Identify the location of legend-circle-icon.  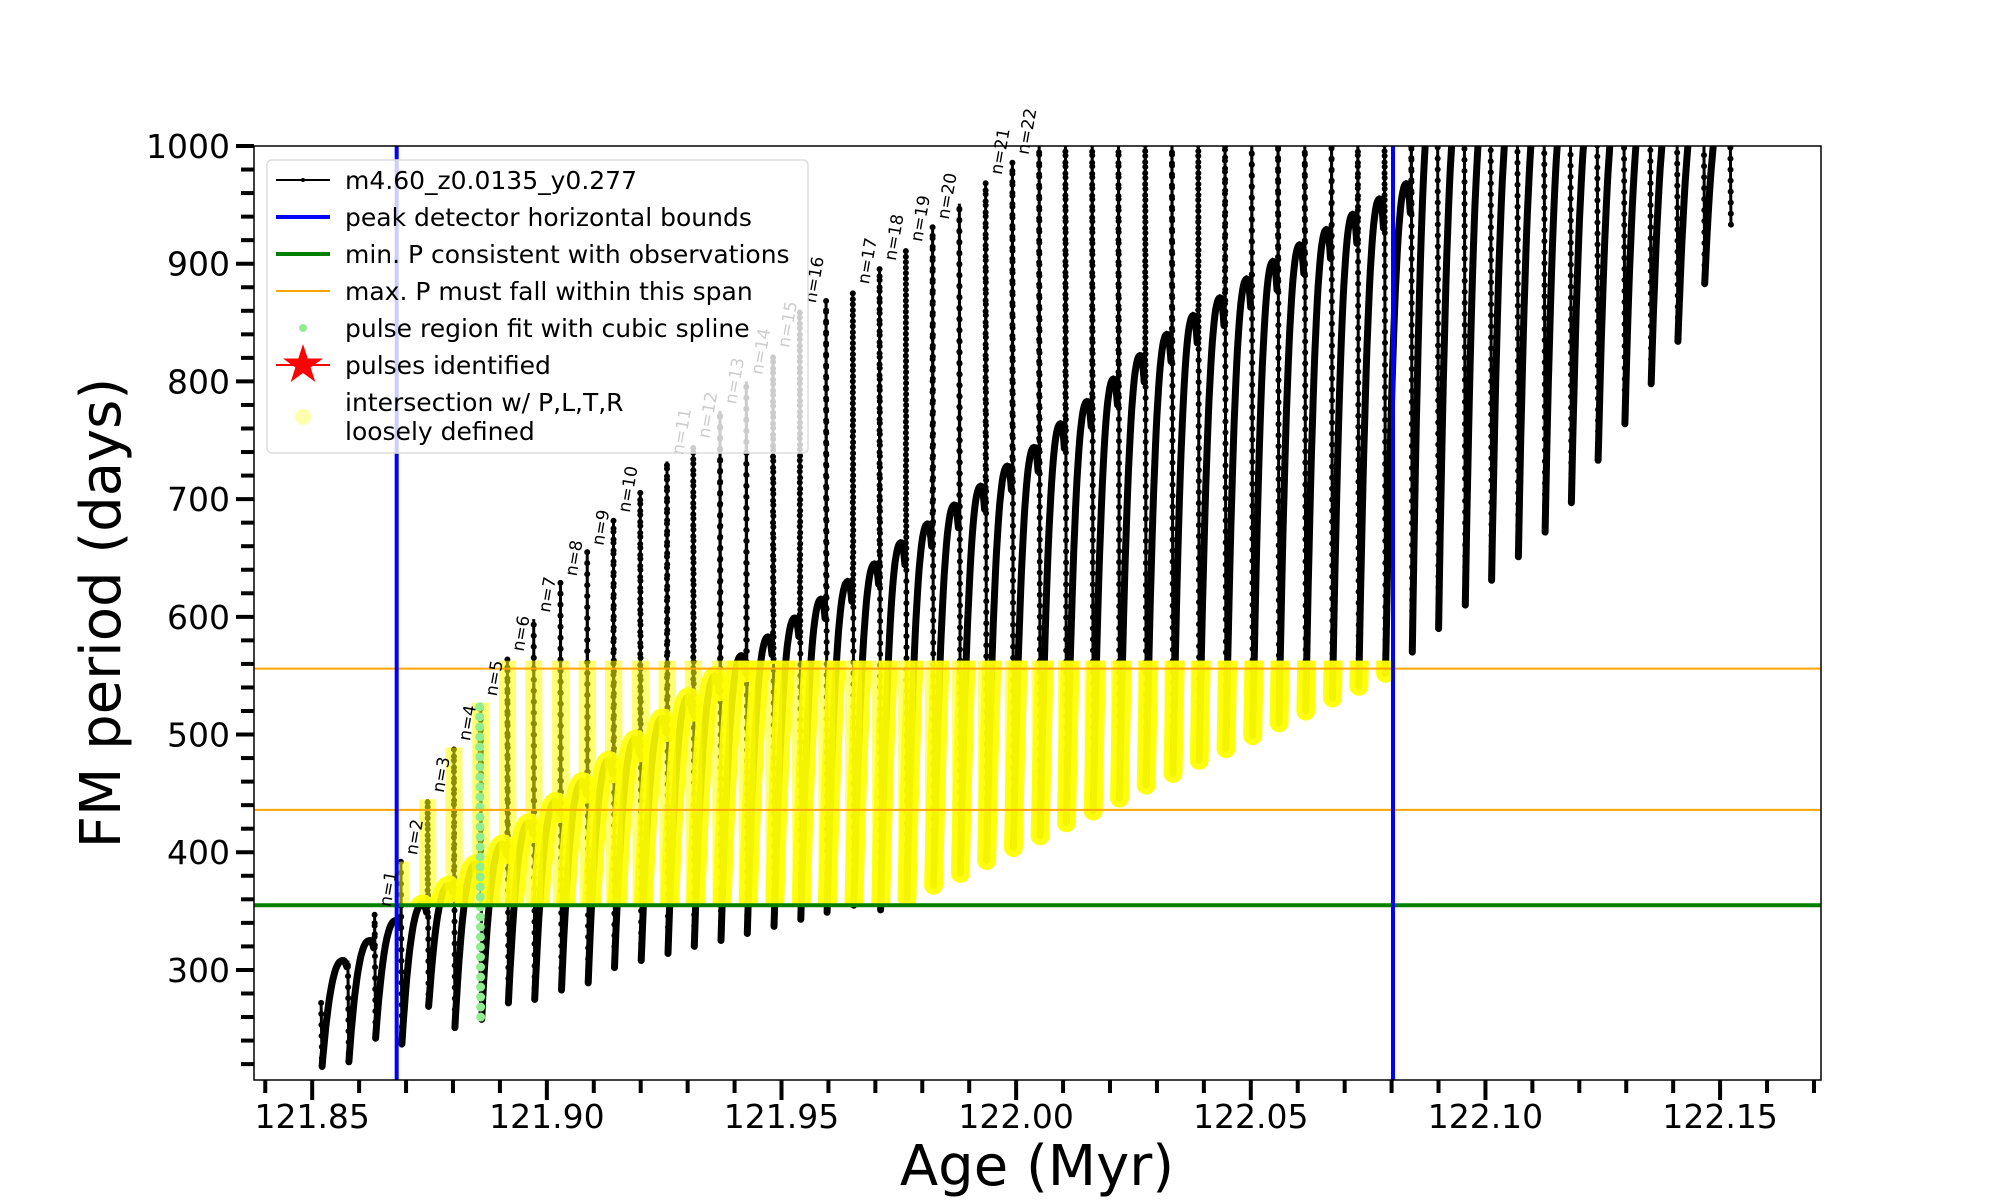
(303, 417).